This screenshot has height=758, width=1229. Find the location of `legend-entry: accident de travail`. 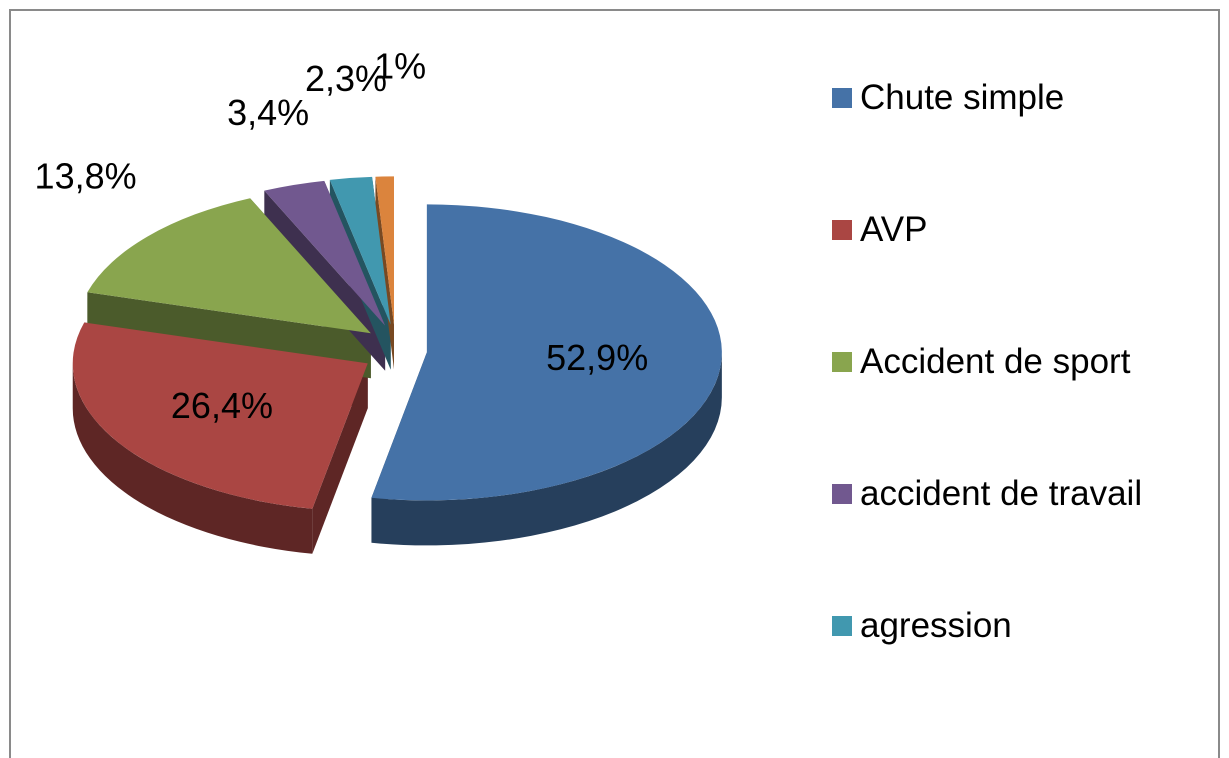

legend-entry: accident de travail is located at coordinates (1012, 494).